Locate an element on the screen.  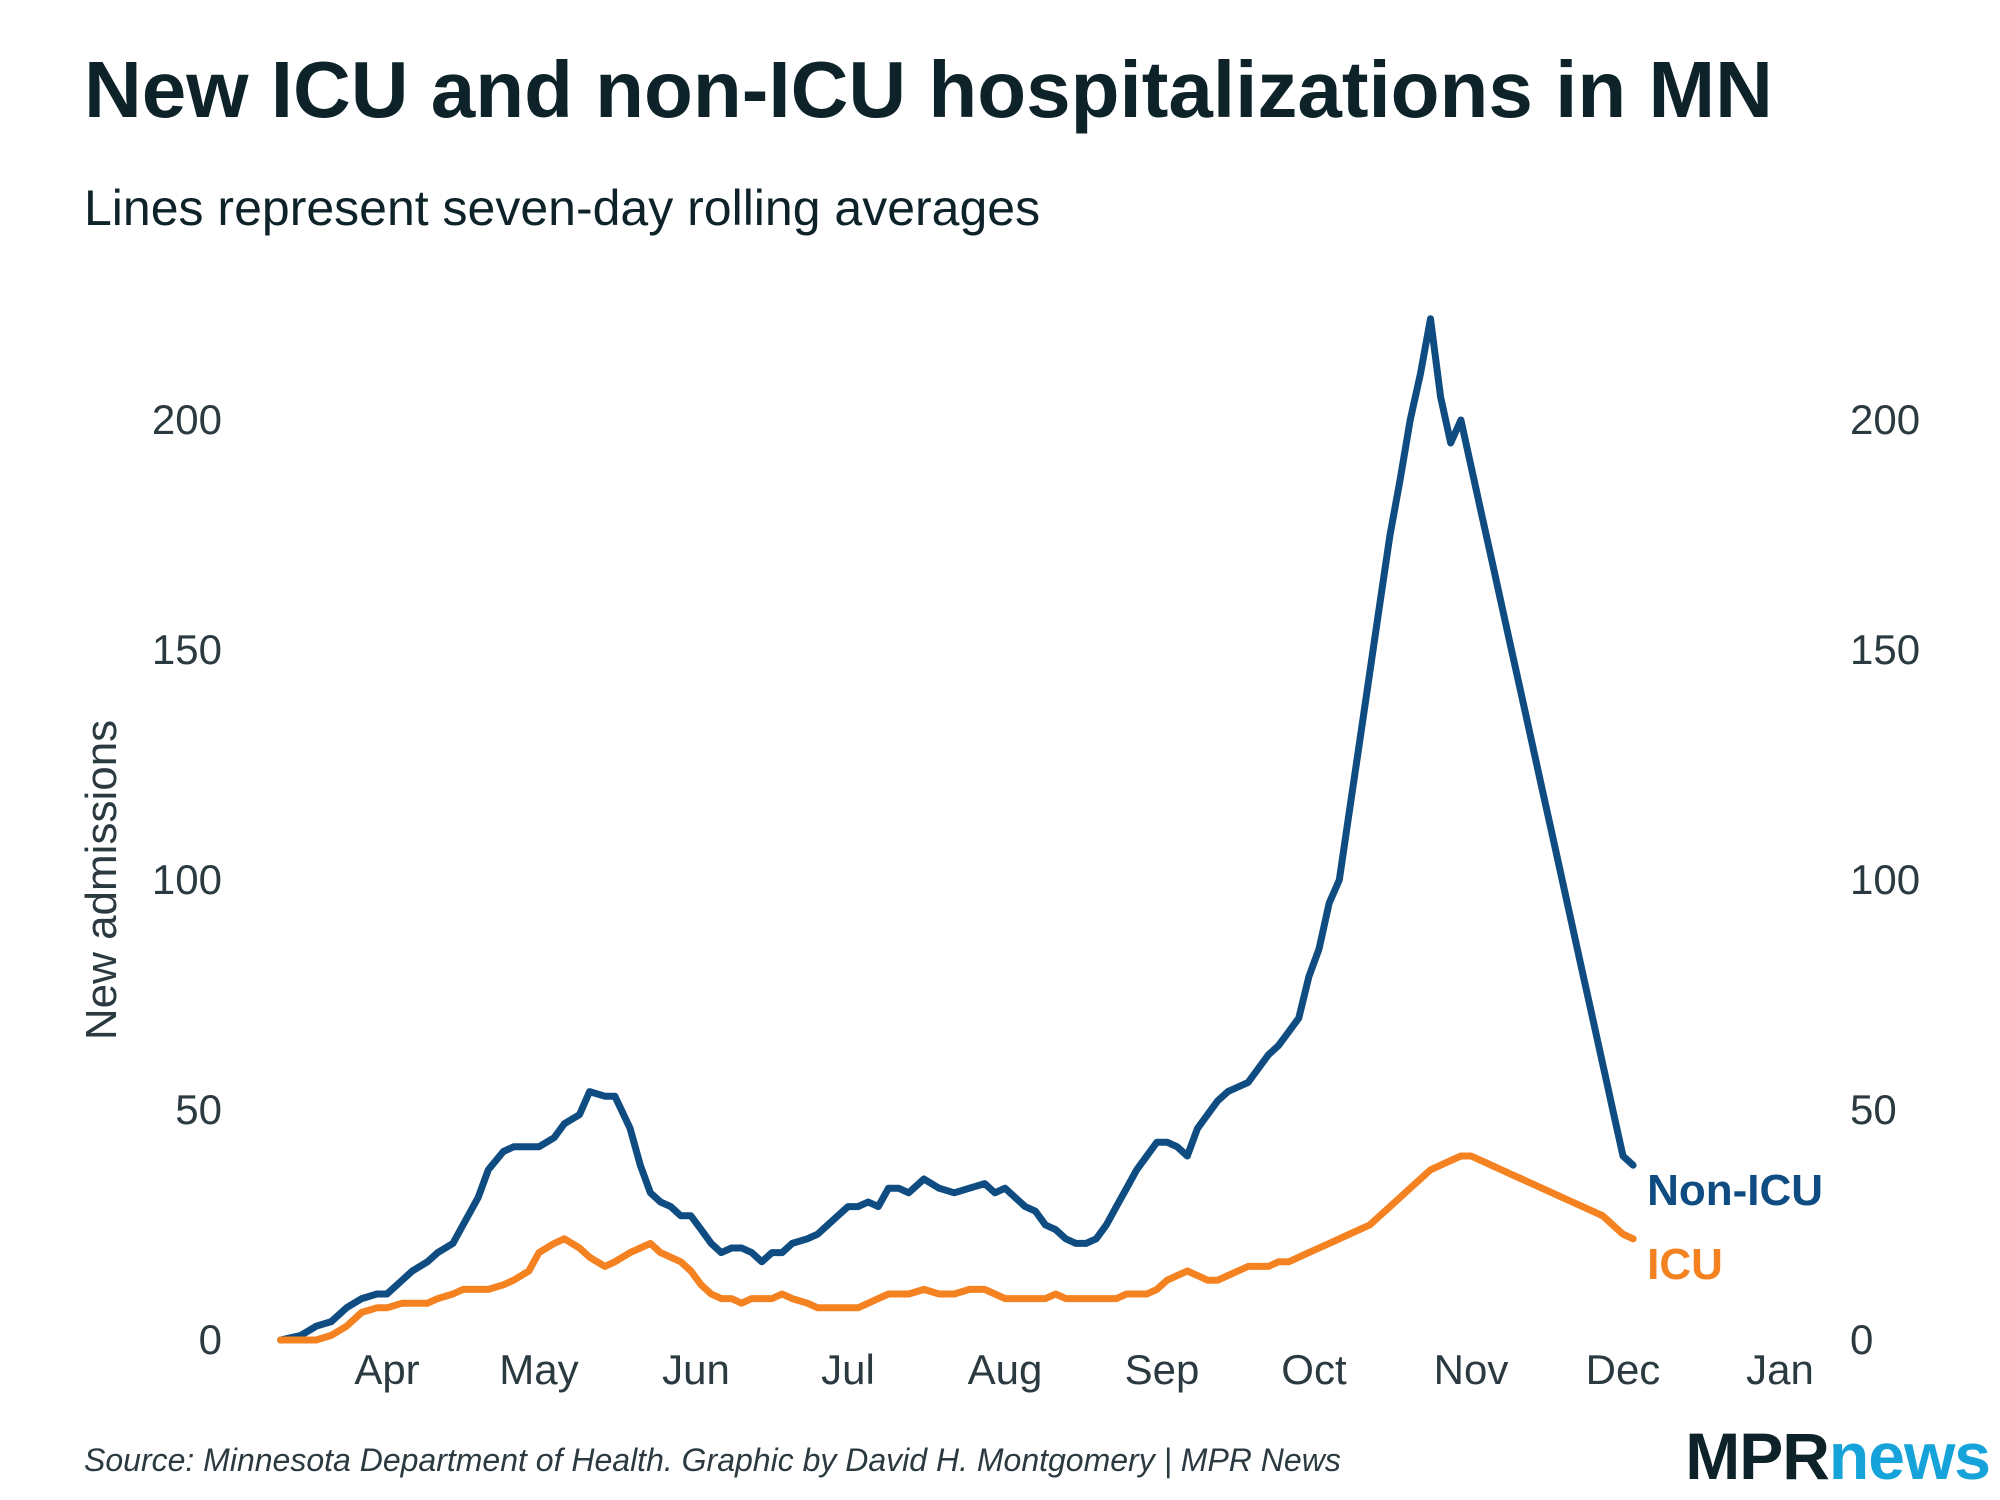
y-tick-left: 200 is located at coordinates (187, 419).